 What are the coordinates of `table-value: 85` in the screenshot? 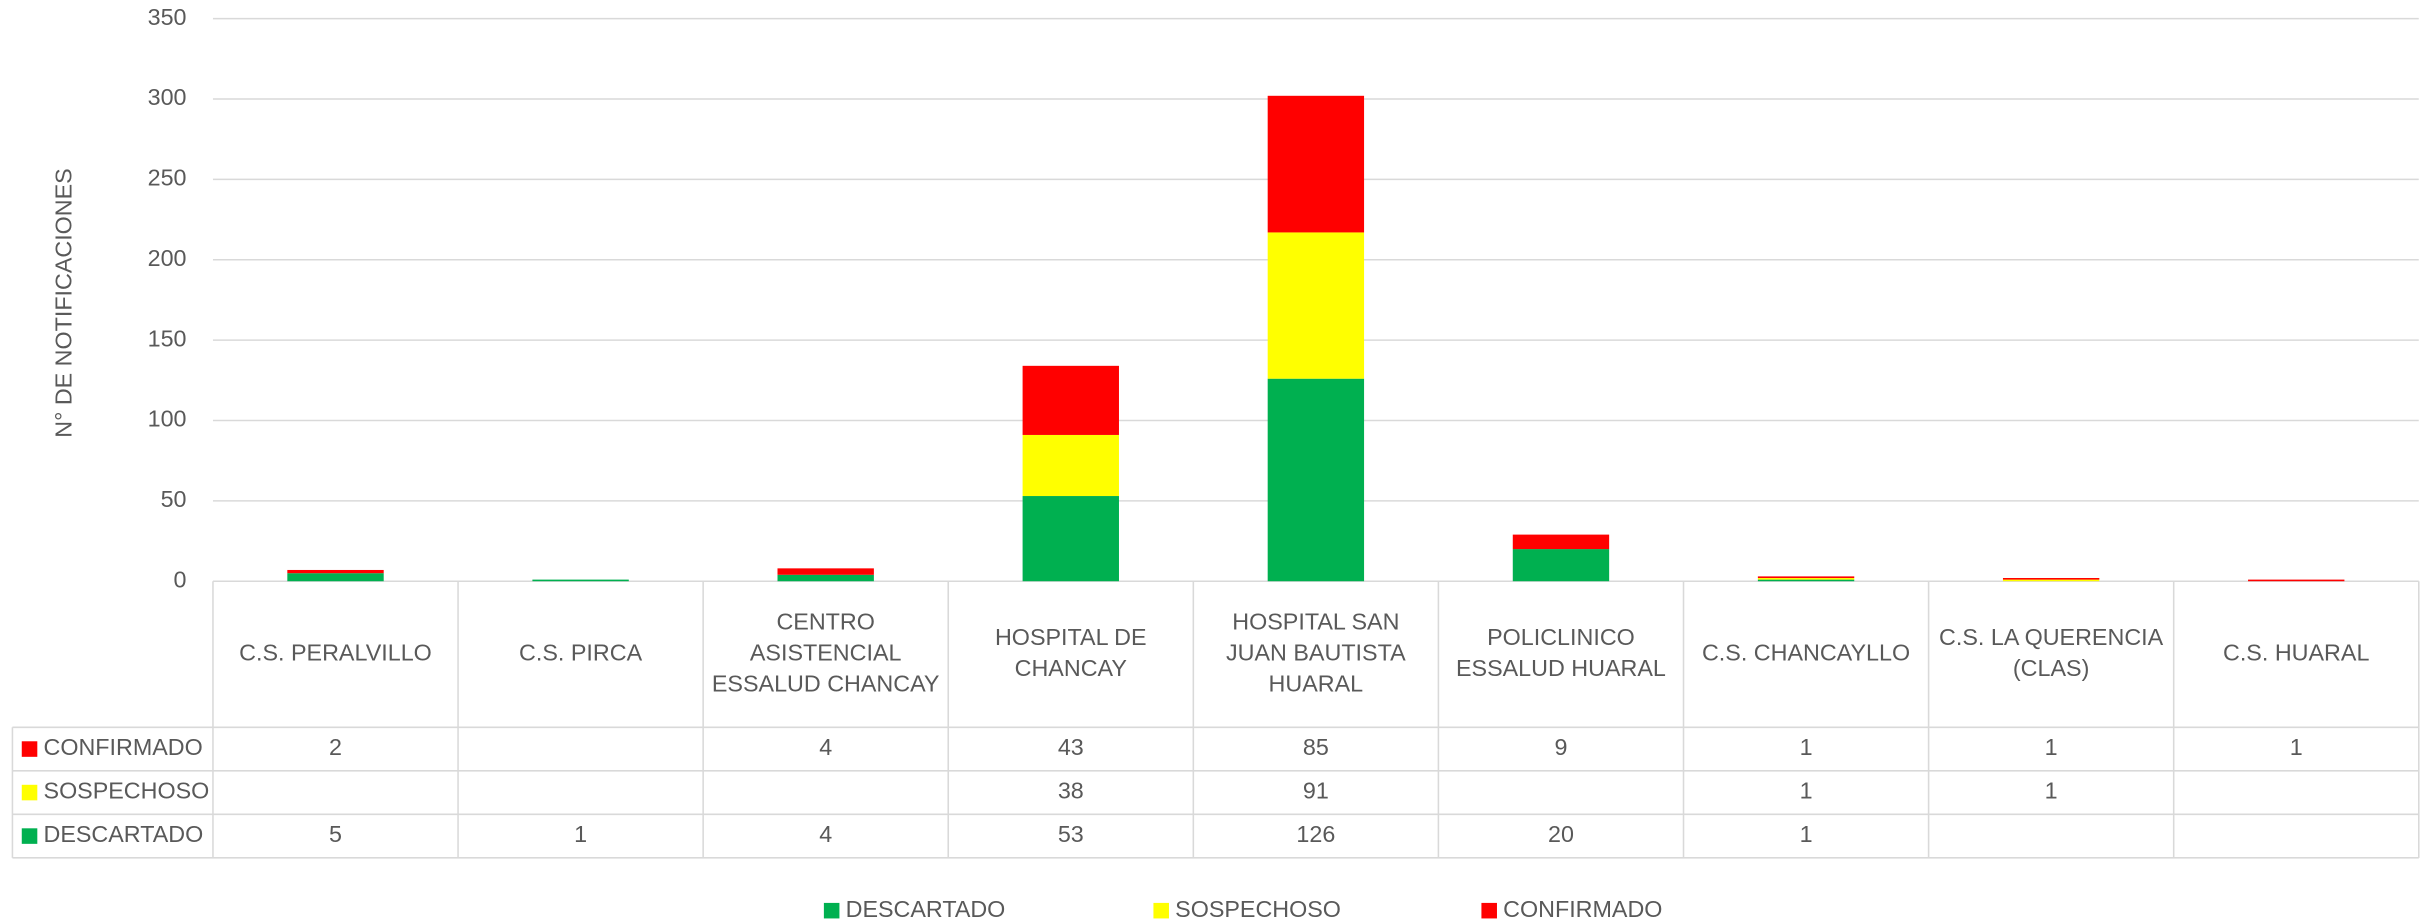 It's located at (1316, 747).